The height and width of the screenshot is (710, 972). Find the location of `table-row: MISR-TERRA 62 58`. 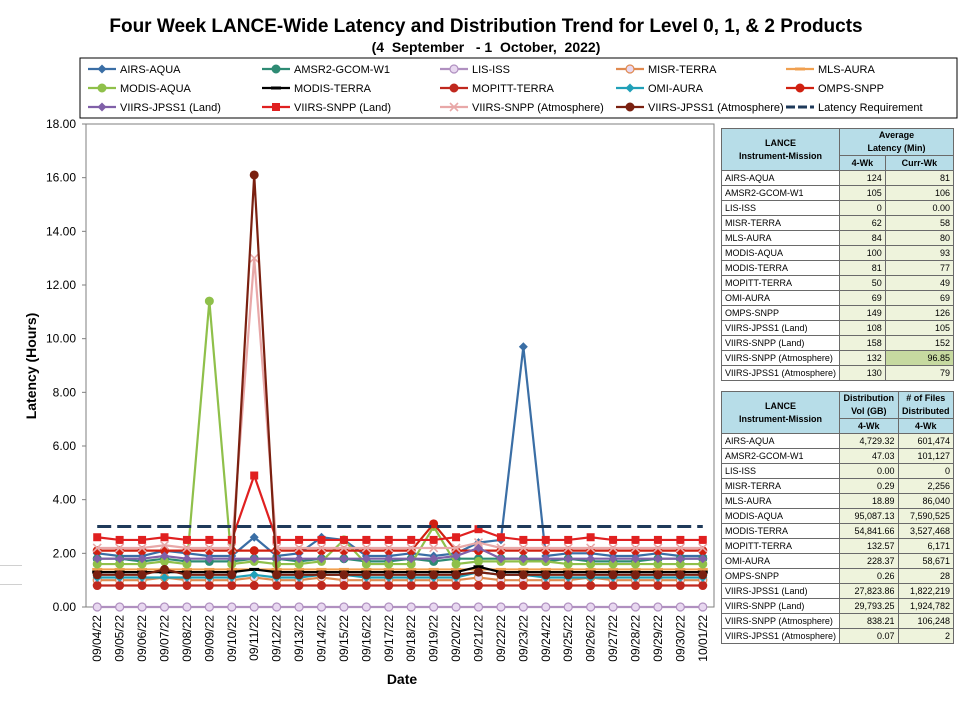

table-row: MISR-TERRA 62 58 is located at coordinates (837, 223).